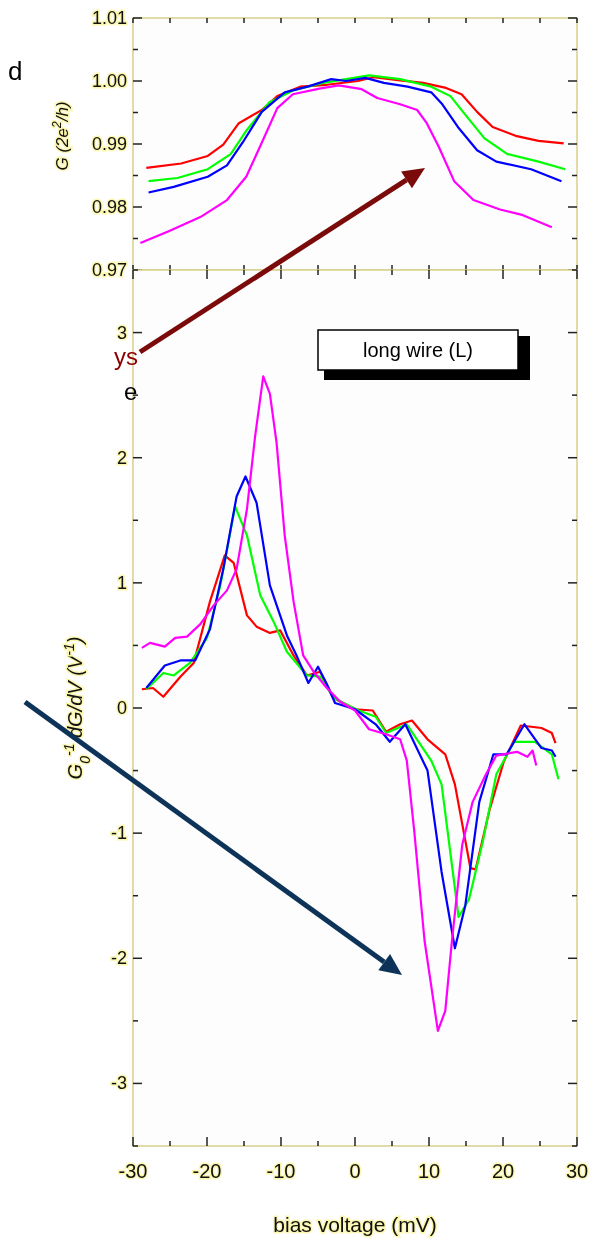 This screenshot has height=1245, width=605. I want to click on y-tick-label: 0.99, so click(109, 144).